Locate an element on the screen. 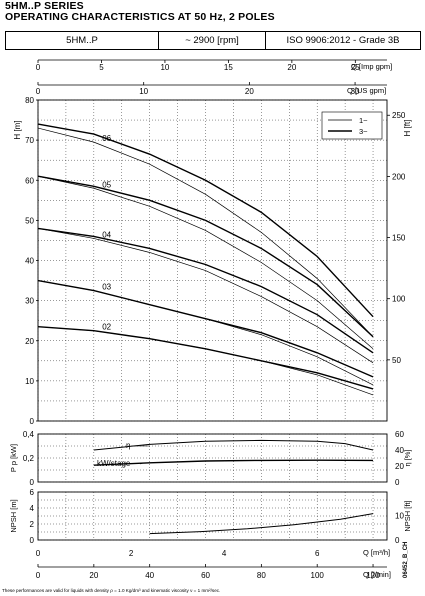 The height and width of the screenshot is (596, 425). eff-y-tick-label: 60 is located at coordinates (399, 434).